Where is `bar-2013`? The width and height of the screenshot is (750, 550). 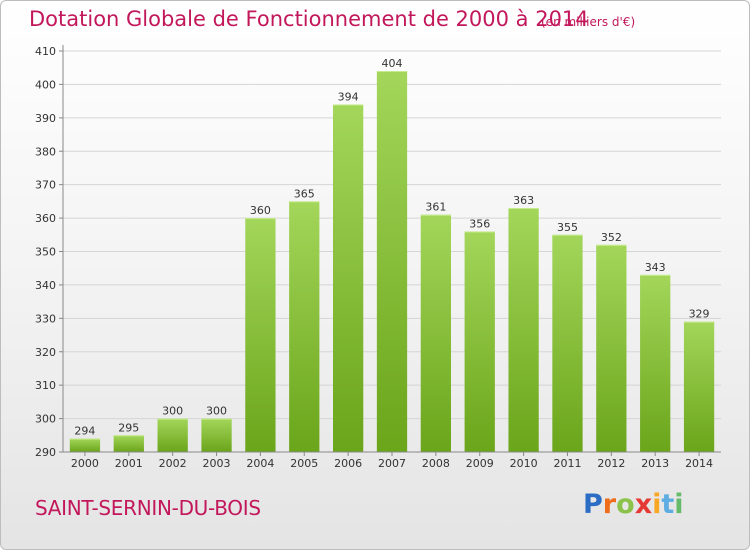 bar-2013 is located at coordinates (655, 363).